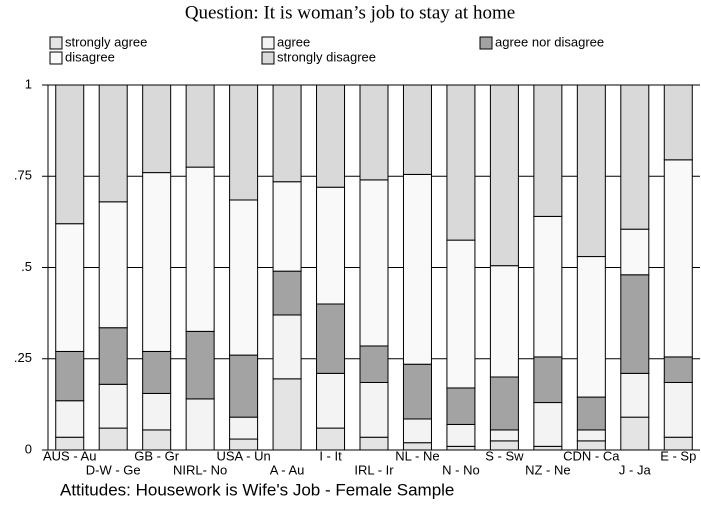 The image size is (701, 509). I want to click on legend-label: disagree, so click(90, 56).